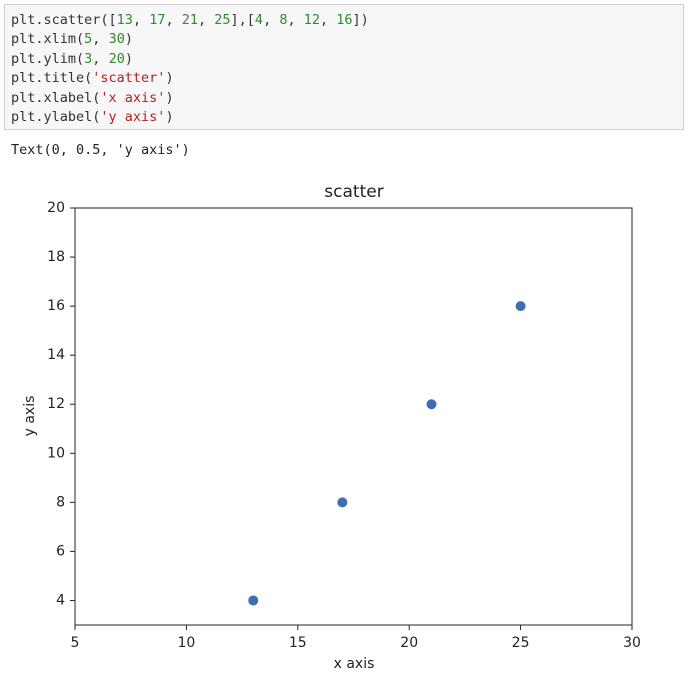 The width and height of the screenshot is (692, 674). I want to click on code-line: plt.ylabel('y axis'), so click(92, 117).